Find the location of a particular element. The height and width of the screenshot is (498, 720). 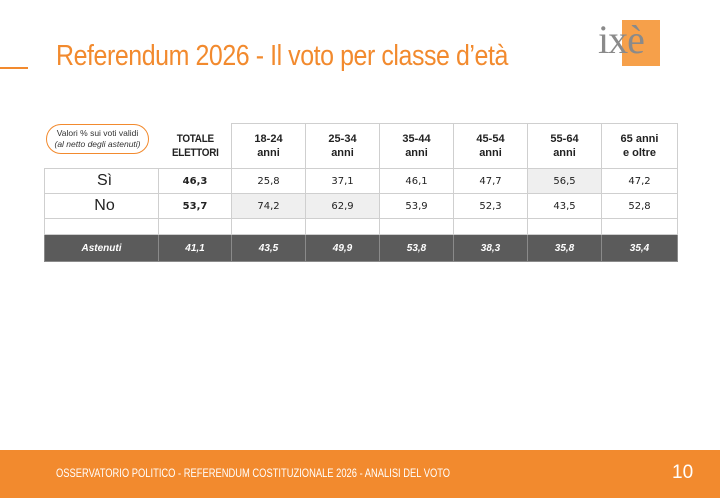

title-accent-line is located at coordinates (14, 68).